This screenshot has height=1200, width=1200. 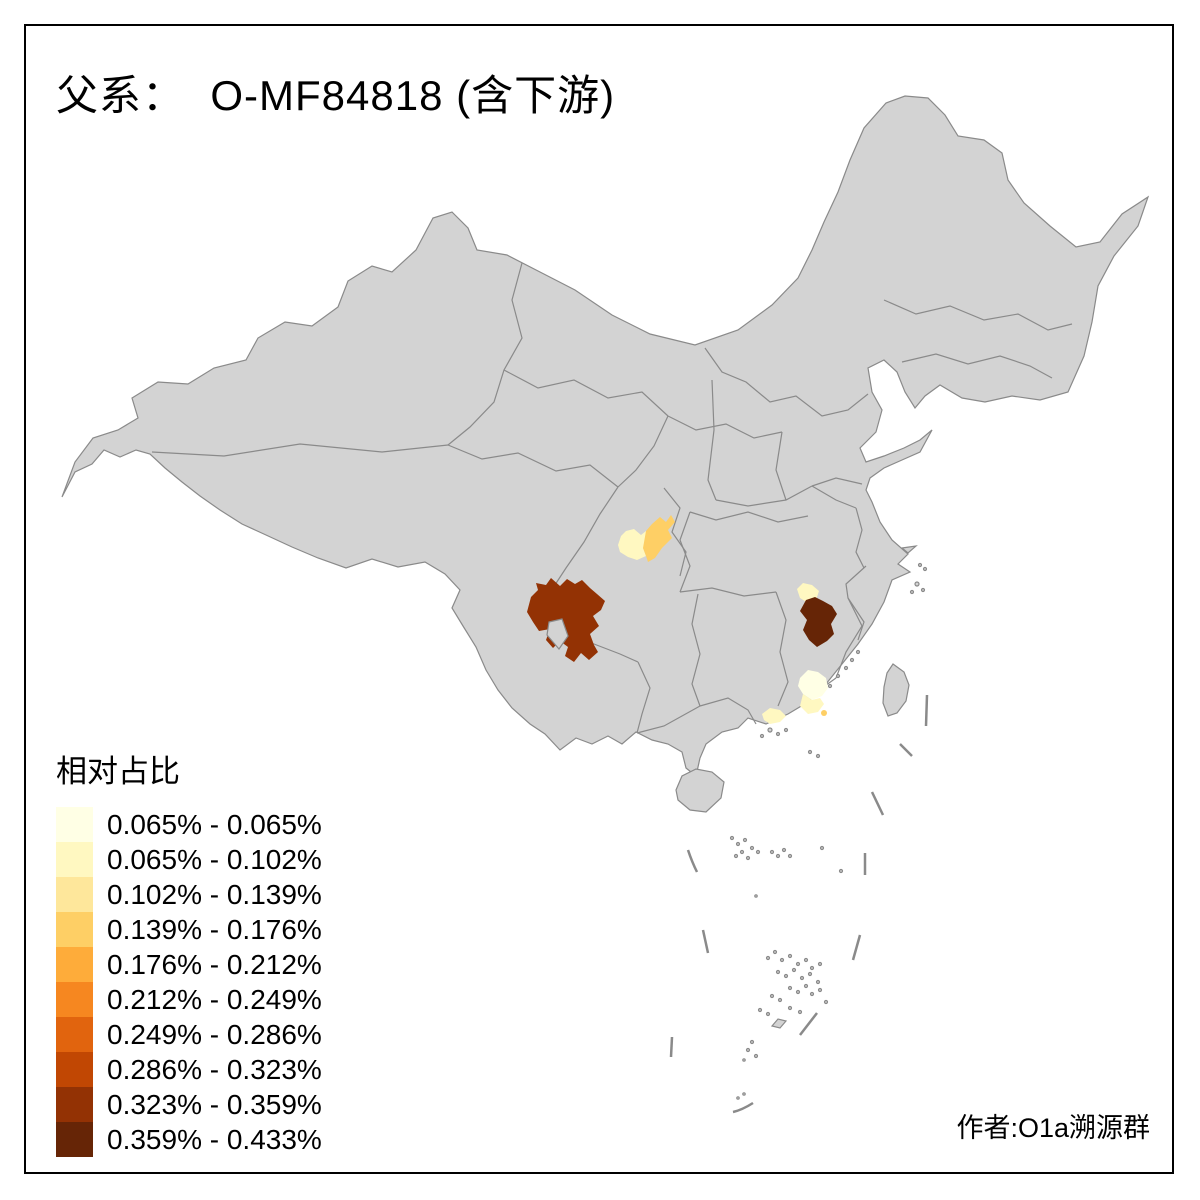 I want to click on legend-title: 相对占比, so click(x=118, y=771).